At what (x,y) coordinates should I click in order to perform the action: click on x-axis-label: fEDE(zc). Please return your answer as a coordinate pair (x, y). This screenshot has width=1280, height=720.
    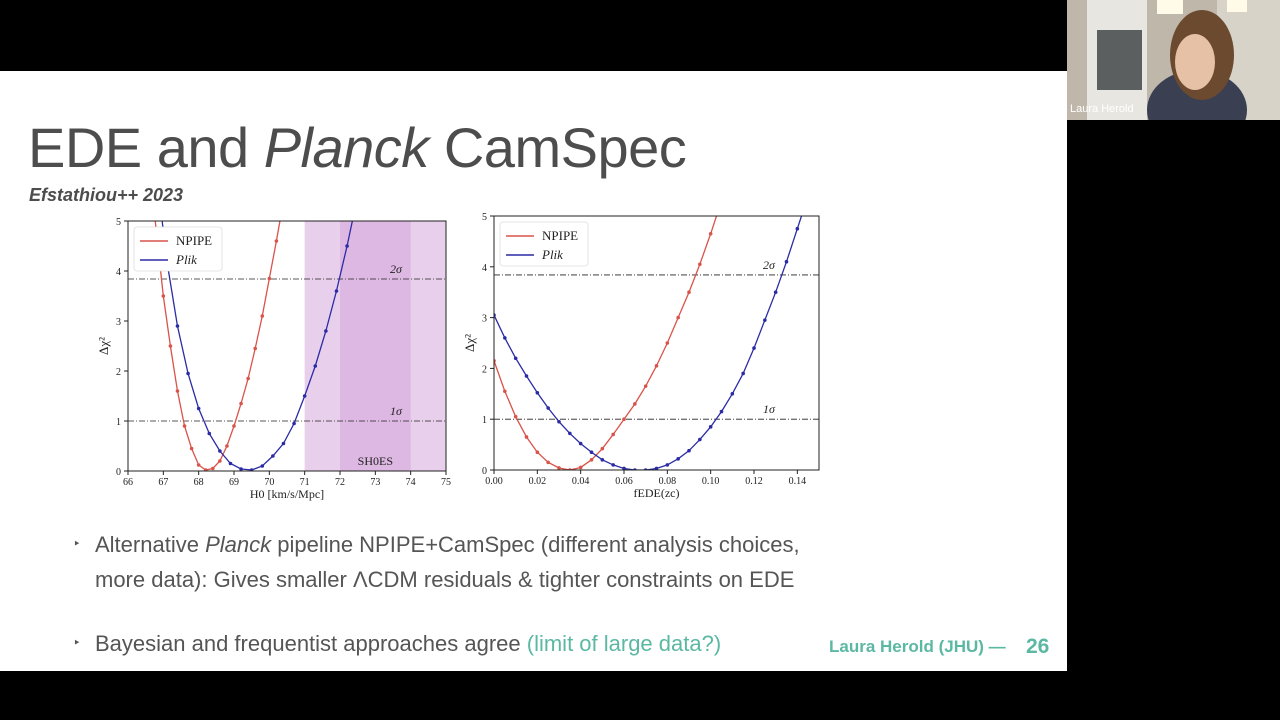
    Looking at the image, I should click on (657, 493).